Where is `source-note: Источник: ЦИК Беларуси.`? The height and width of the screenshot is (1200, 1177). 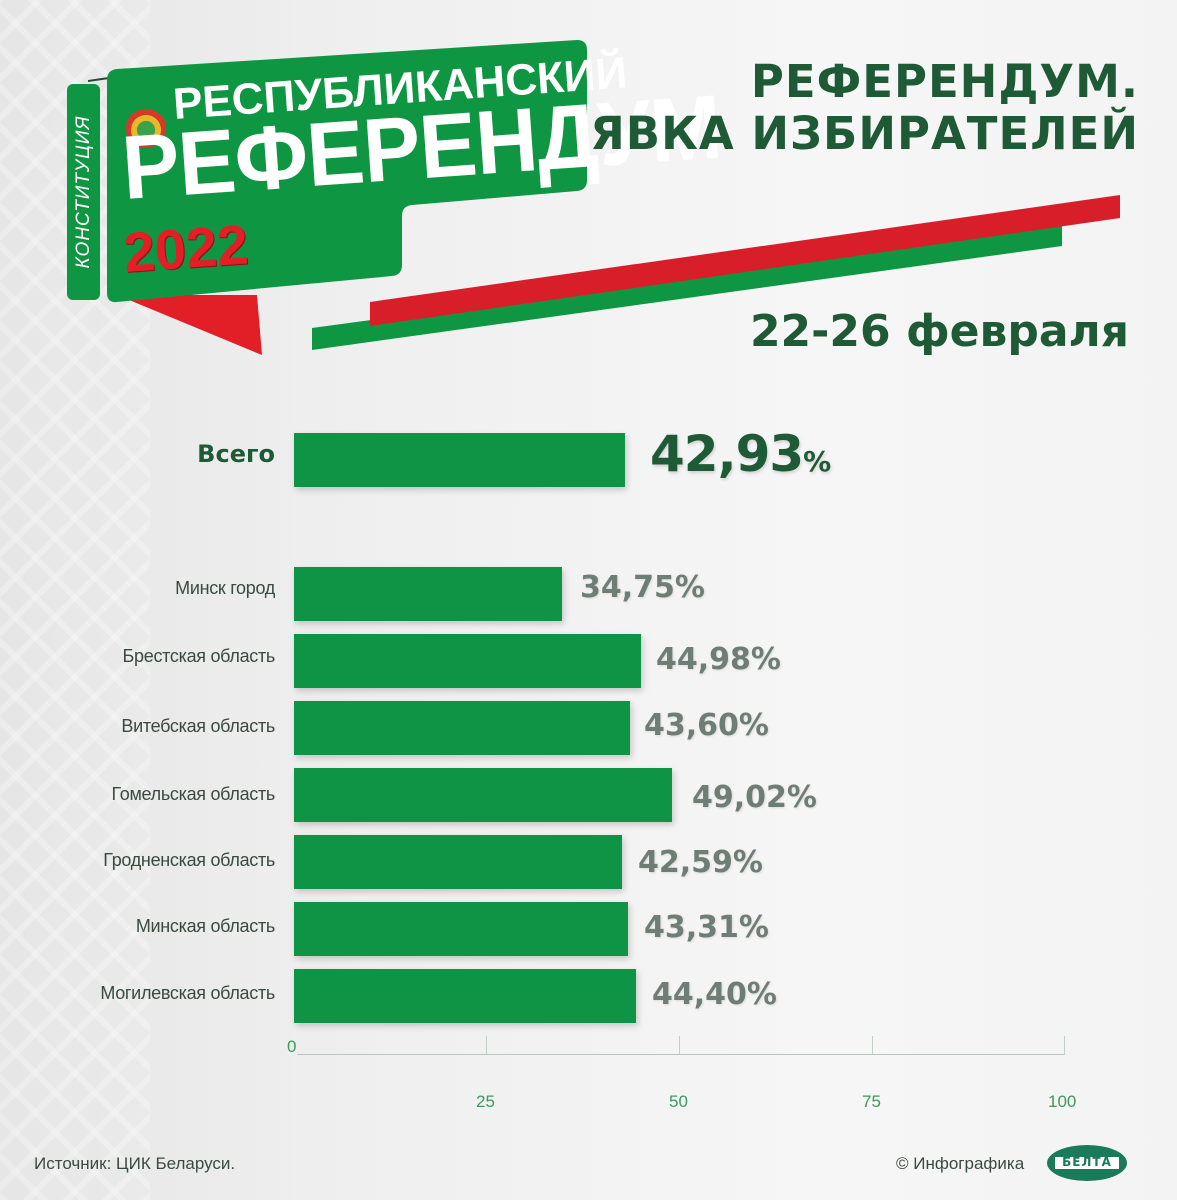
source-note: Источник: ЦИК Беларуси. is located at coordinates (135, 1163).